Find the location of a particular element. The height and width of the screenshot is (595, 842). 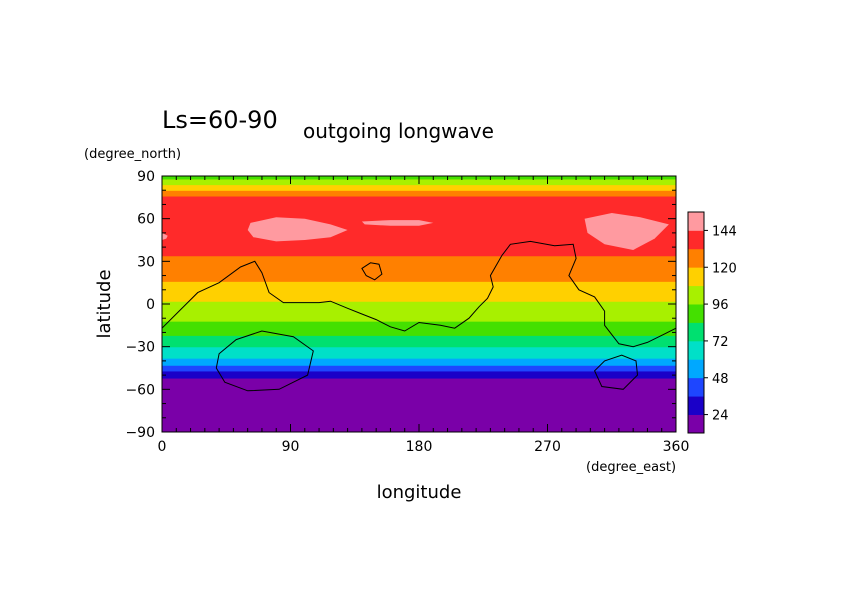

y-tick-label: −90 is located at coordinates (140, 433).